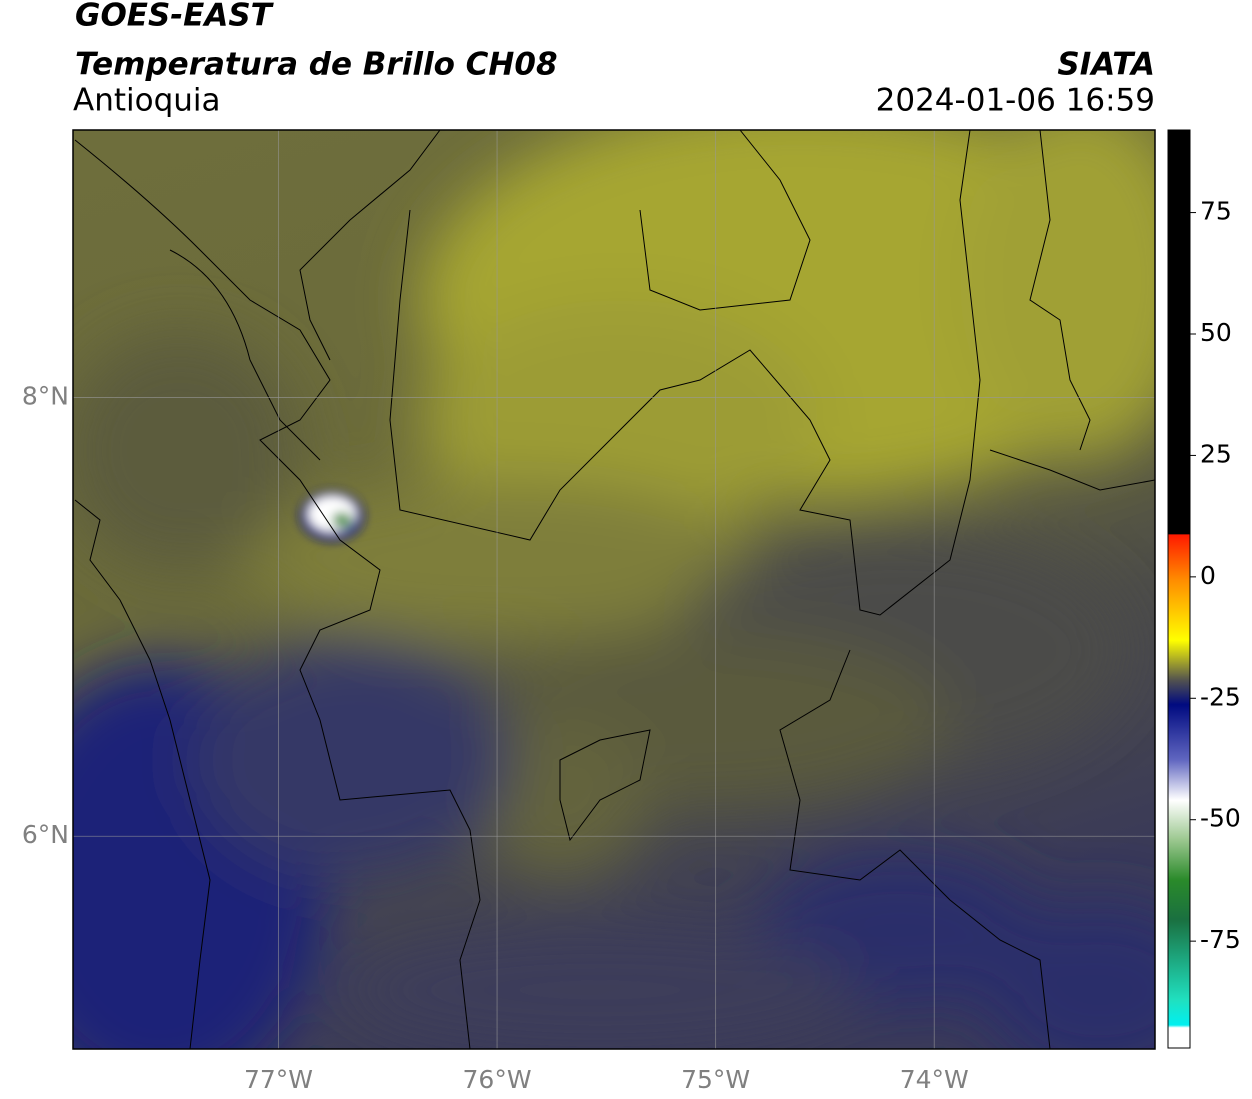 This screenshot has height=1099, width=1252. Describe the element at coordinates (1220, 818) in the screenshot. I see `colorbar-tick-label: -50` at that location.